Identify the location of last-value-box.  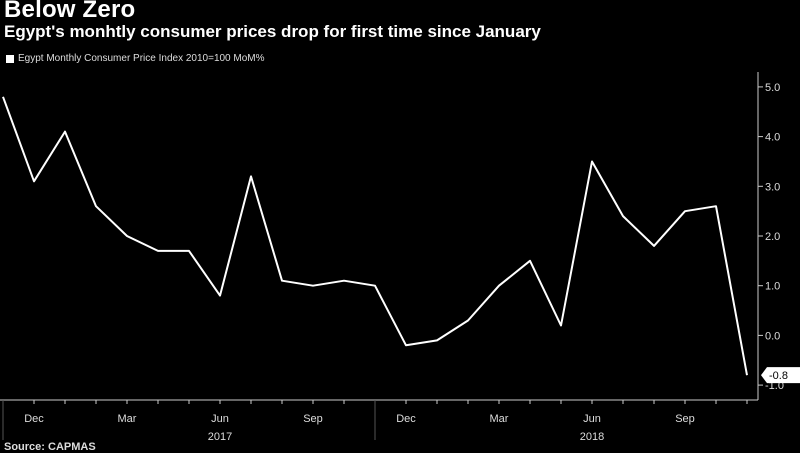
(780, 375).